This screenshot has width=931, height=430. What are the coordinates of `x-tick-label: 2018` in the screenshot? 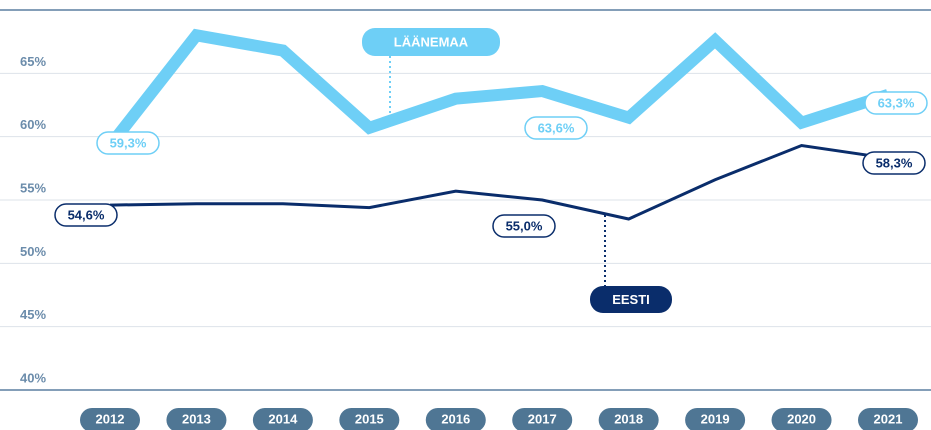 It's located at (628, 418).